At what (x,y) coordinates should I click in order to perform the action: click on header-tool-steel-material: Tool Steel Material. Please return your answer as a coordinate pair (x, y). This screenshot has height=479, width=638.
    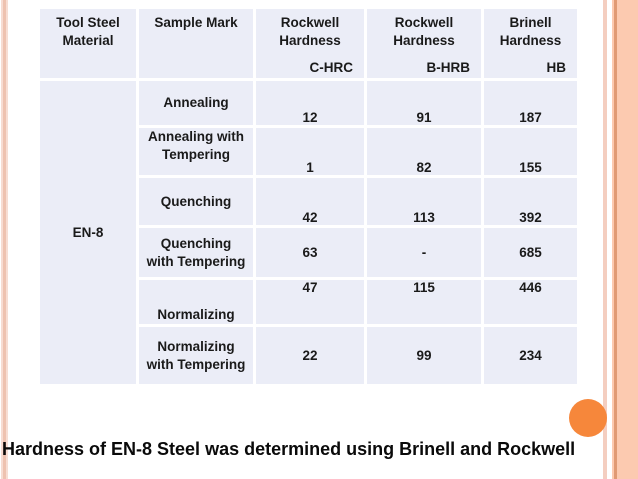
    Looking at the image, I should click on (88, 43).